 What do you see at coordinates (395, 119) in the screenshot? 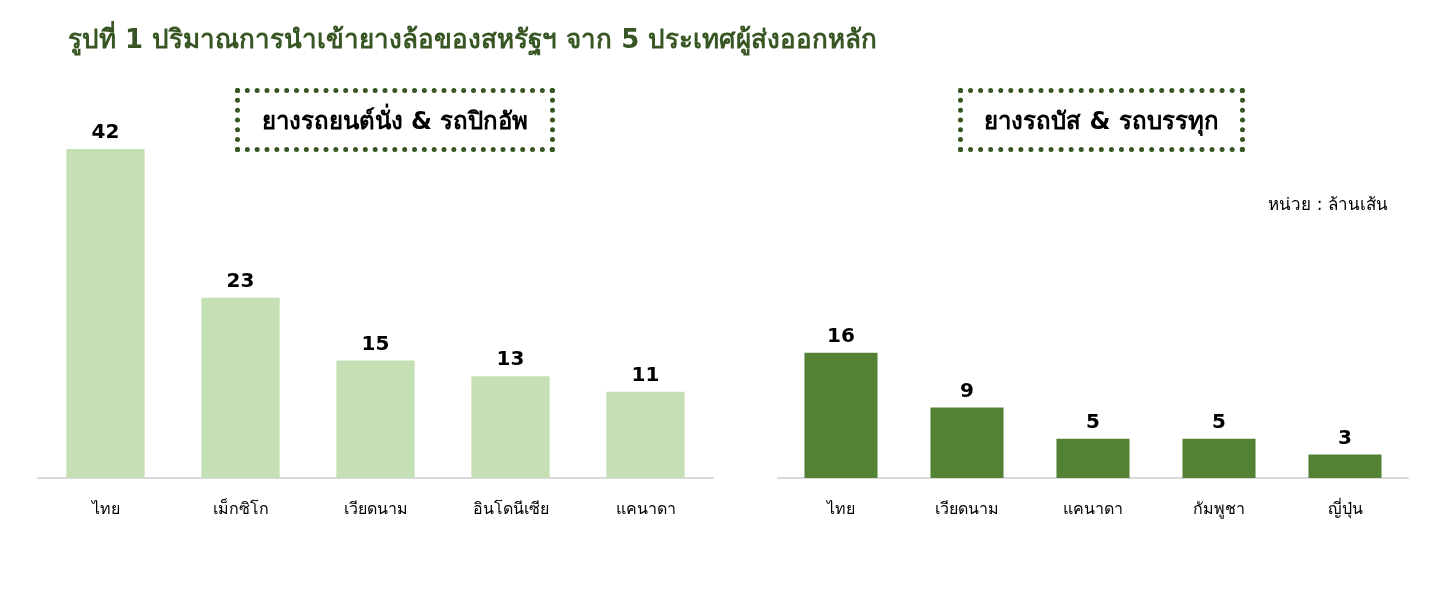
I see `chart-subtitle: ยางรถยนต์นั่ง & รถปิกอัพ` at bounding box center [395, 119].